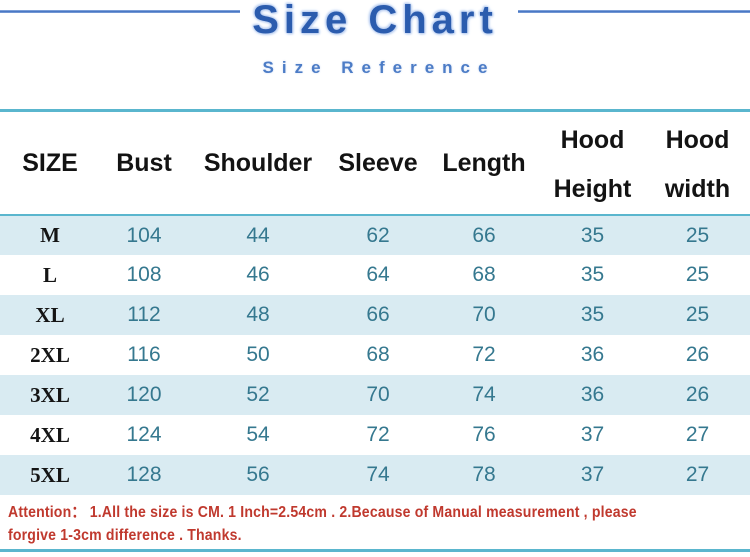 The height and width of the screenshot is (557, 750). I want to click on sleeve-value: 62, so click(378, 235).